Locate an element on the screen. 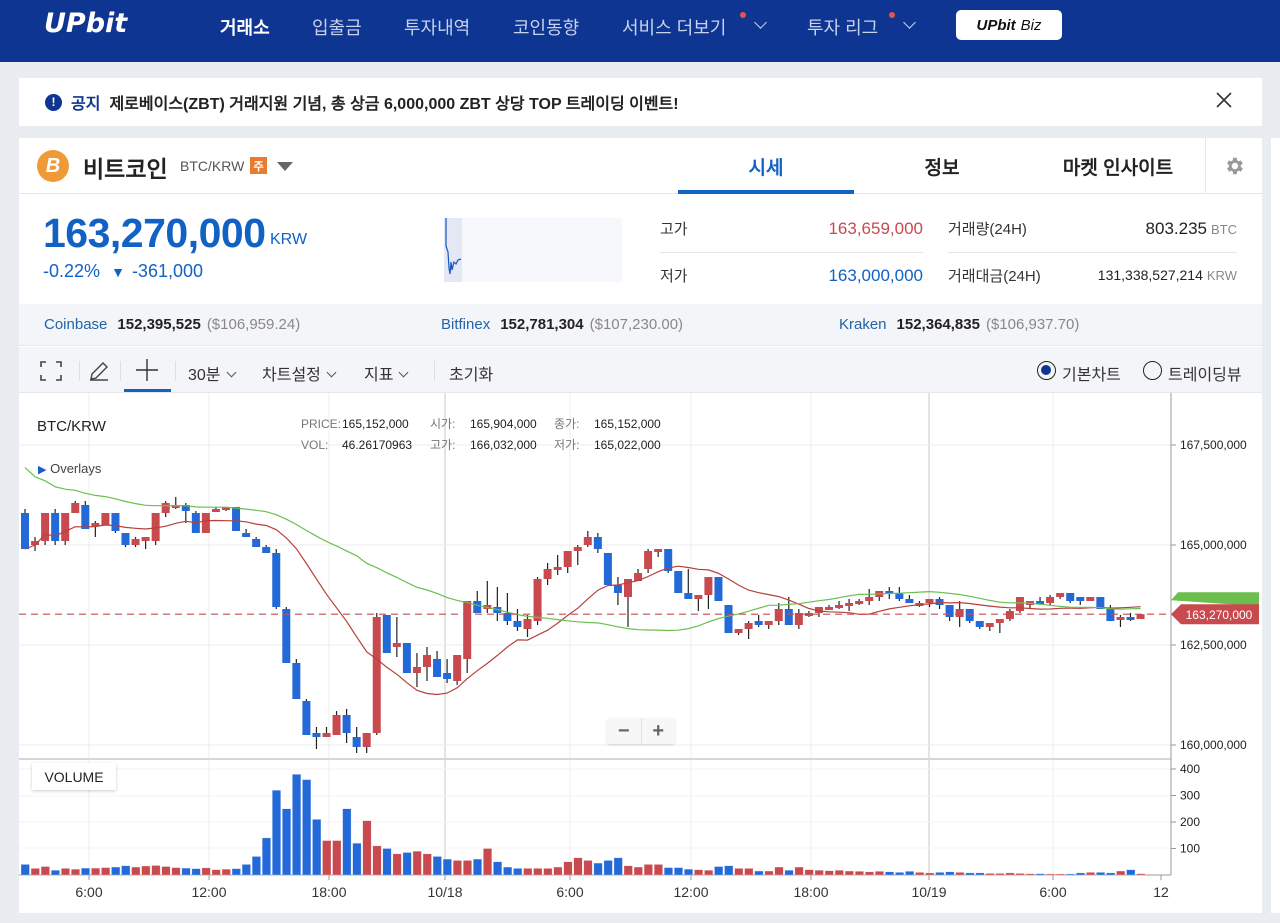  crosshair-icon is located at coordinates (147, 370).